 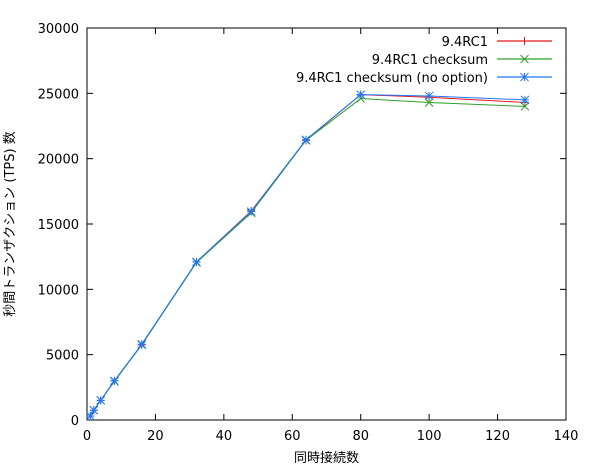 I want to click on x-tick-label: 20, so click(x=155, y=436).